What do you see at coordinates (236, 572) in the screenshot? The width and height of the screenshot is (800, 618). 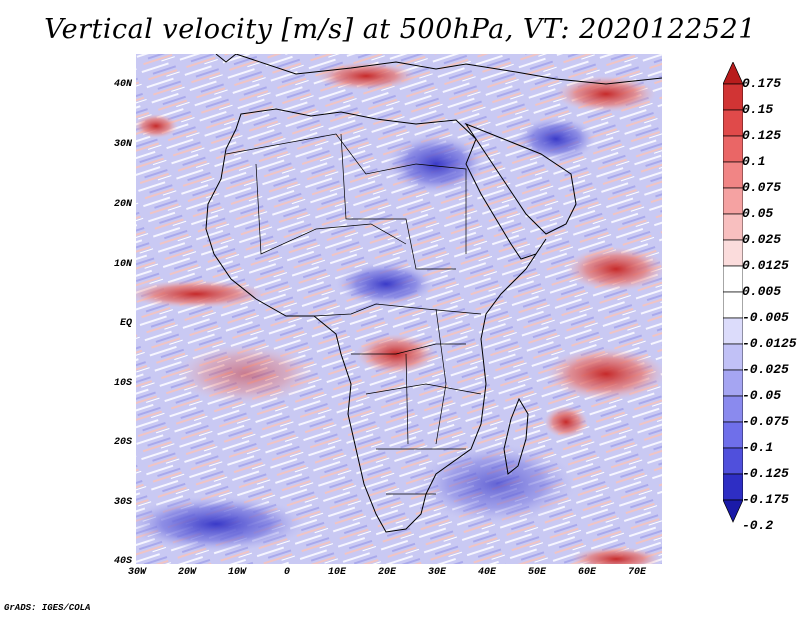 I see `lon-label: 10W` at bounding box center [236, 572].